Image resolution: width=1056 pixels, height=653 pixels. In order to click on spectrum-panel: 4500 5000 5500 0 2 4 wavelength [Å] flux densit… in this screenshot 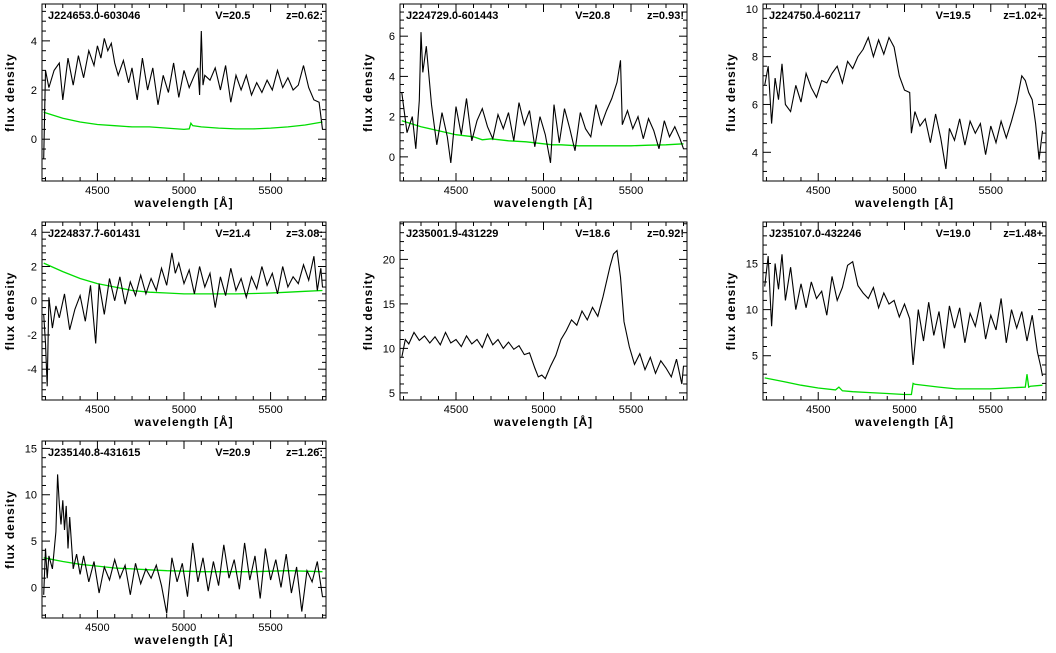, I will do `click(165, 106)`.